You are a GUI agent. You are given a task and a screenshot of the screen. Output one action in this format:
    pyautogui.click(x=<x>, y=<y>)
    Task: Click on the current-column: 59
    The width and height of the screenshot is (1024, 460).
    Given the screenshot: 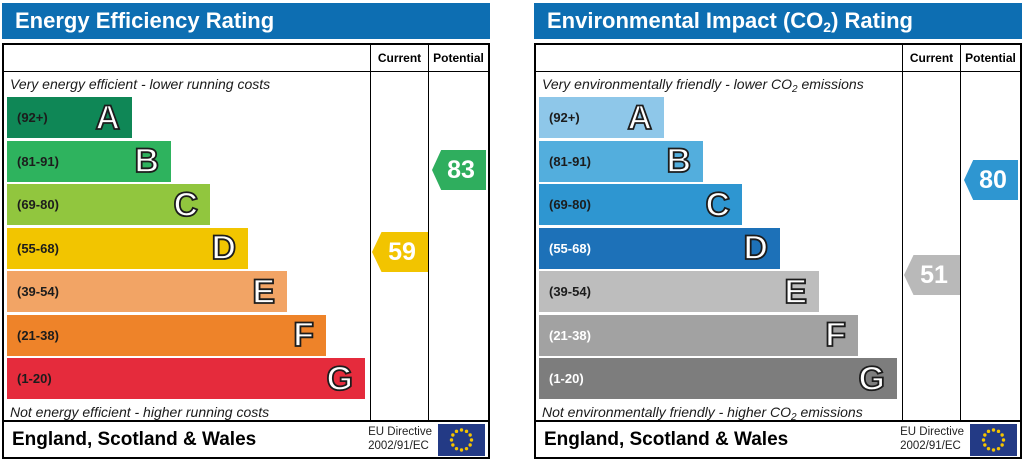 What is the action you would take?
    pyautogui.click(x=399, y=246)
    